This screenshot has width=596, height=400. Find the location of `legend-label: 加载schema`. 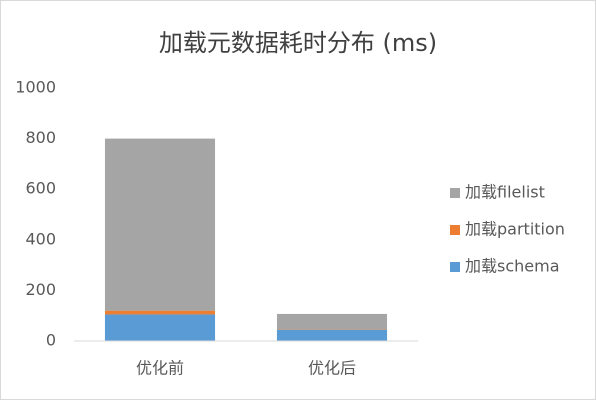

legend-label: 加载schema is located at coordinates (512, 266).